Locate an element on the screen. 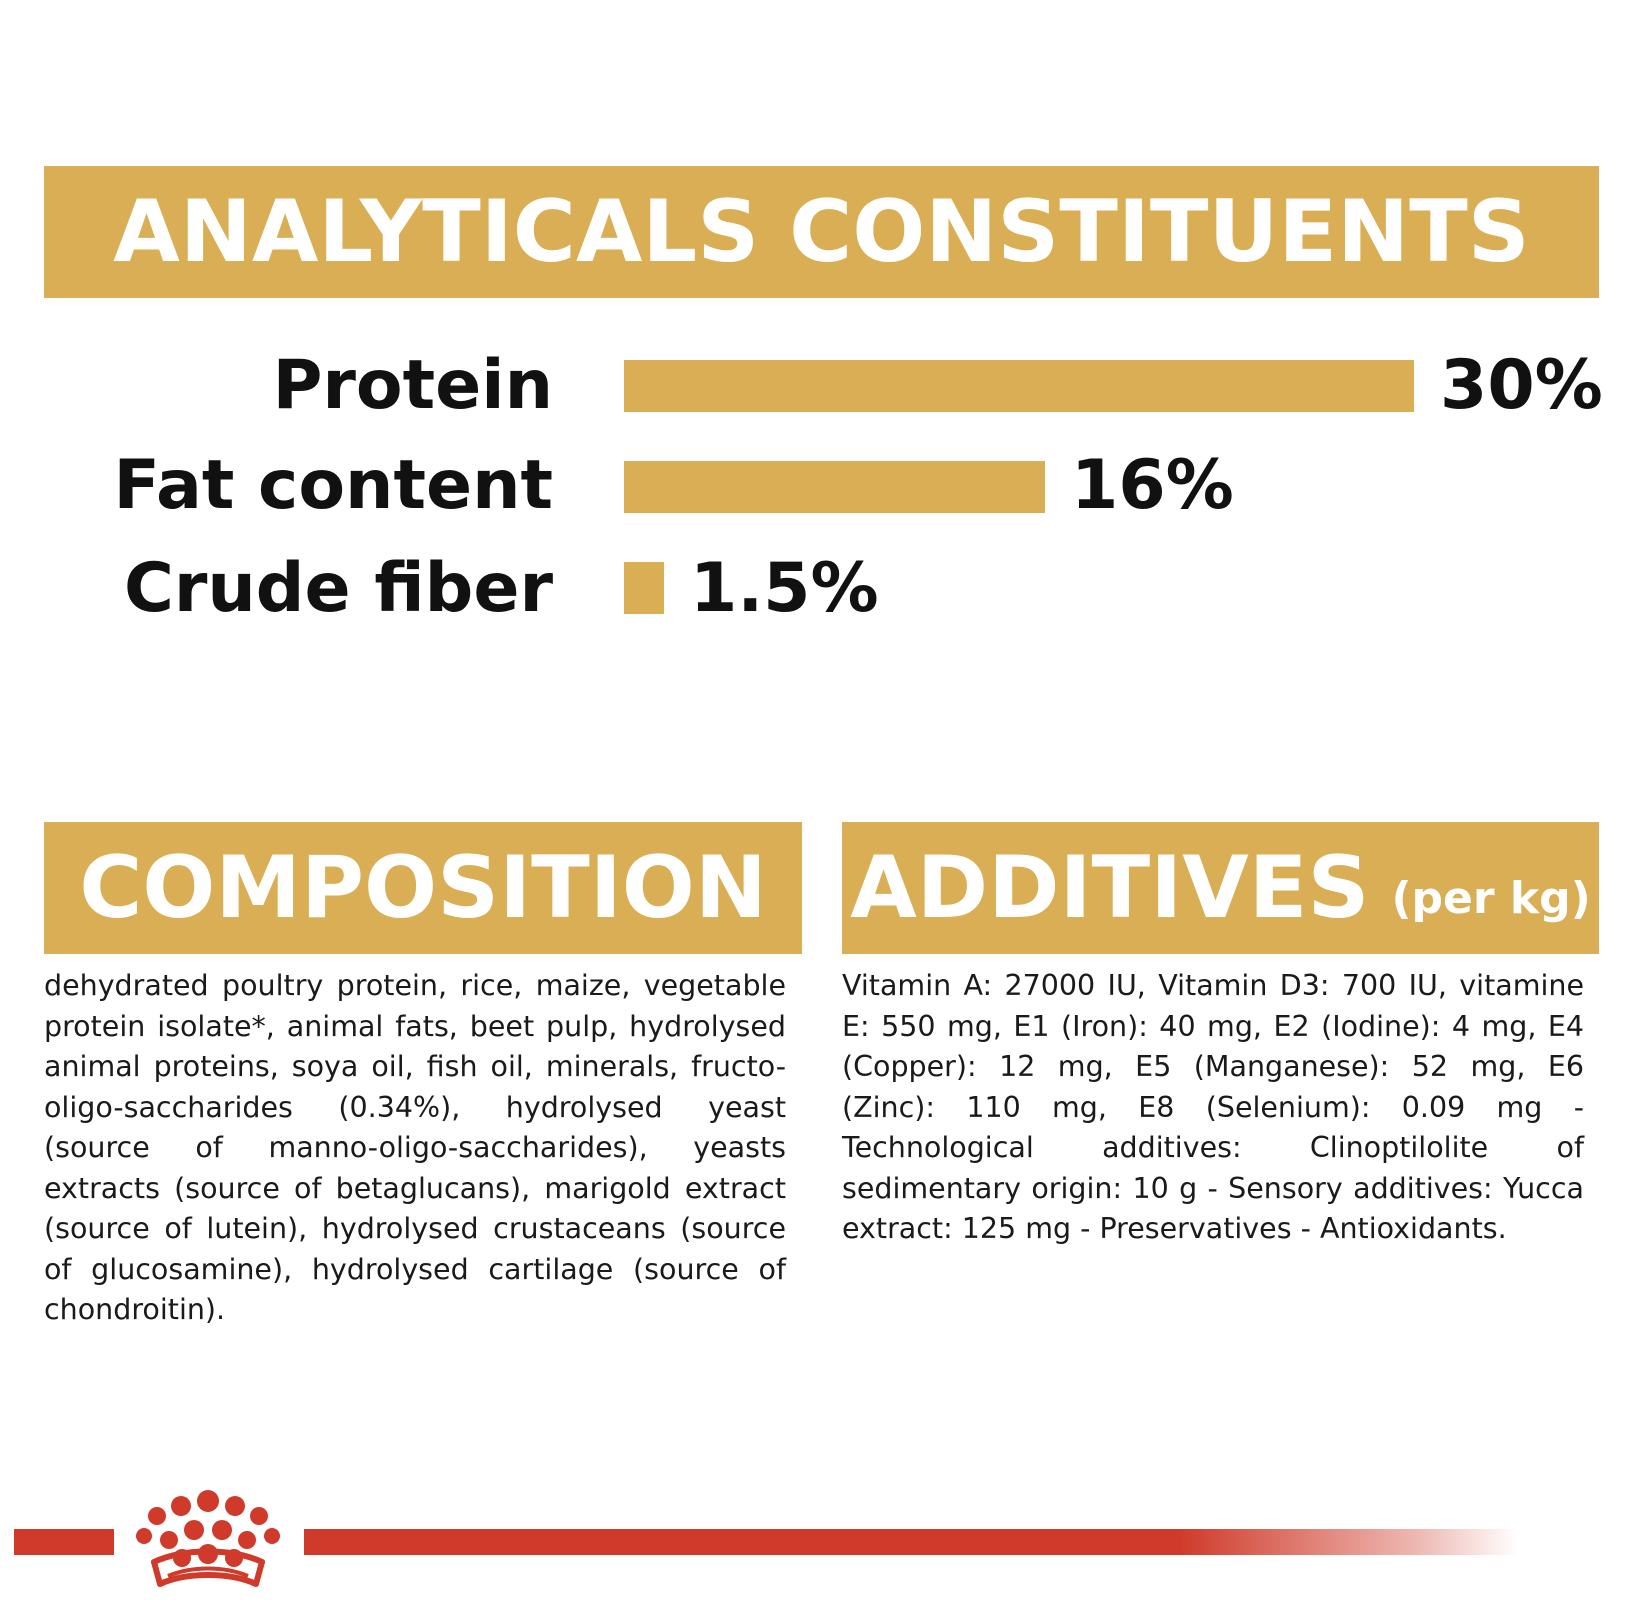 The width and height of the screenshot is (1628, 1618). analytical-constituents-banner: ANALYTICALS CONSTITUENTS is located at coordinates (821, 232).